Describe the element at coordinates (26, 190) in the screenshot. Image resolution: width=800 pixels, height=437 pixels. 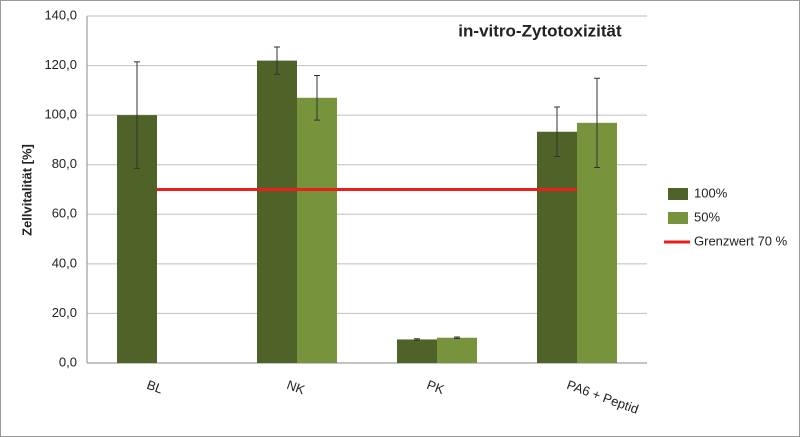
I see `y-axis-label: Zellvitalität [%]` at that location.